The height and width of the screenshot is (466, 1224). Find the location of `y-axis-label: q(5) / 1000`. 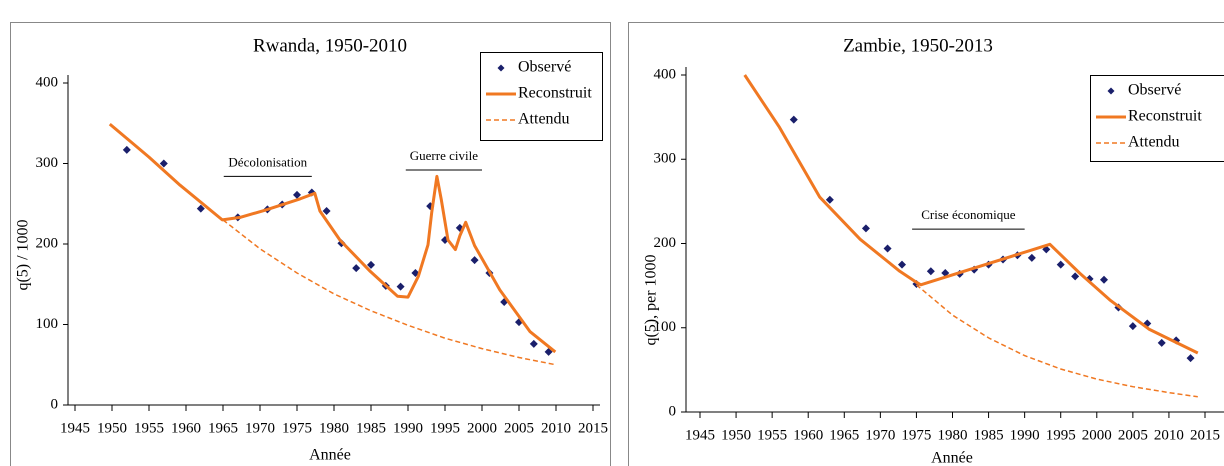

y-axis-label: q(5) / 1000 is located at coordinates (23, 254).